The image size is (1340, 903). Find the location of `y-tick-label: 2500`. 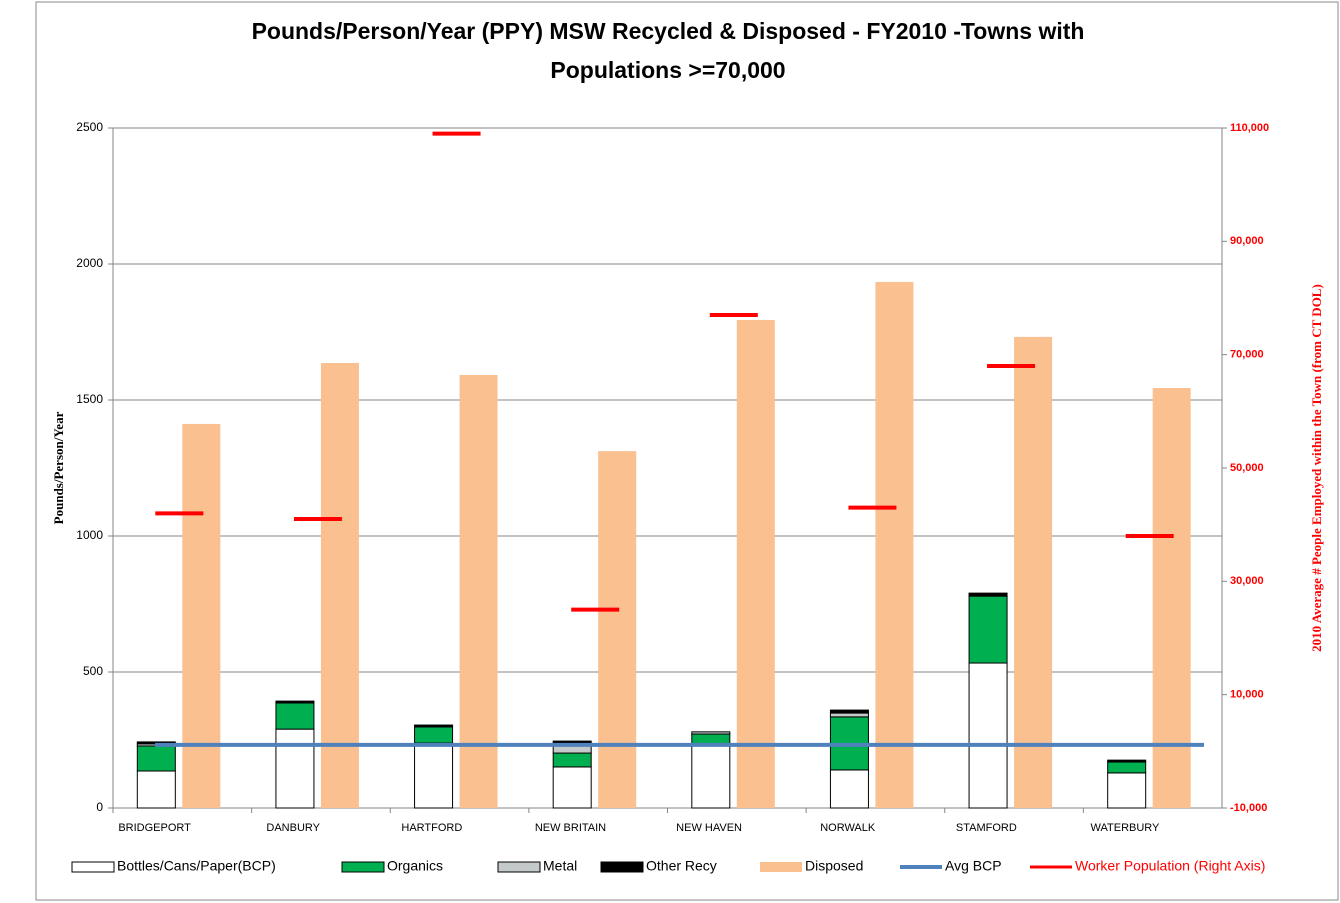

y-tick-label: 2500 is located at coordinates (89, 127).